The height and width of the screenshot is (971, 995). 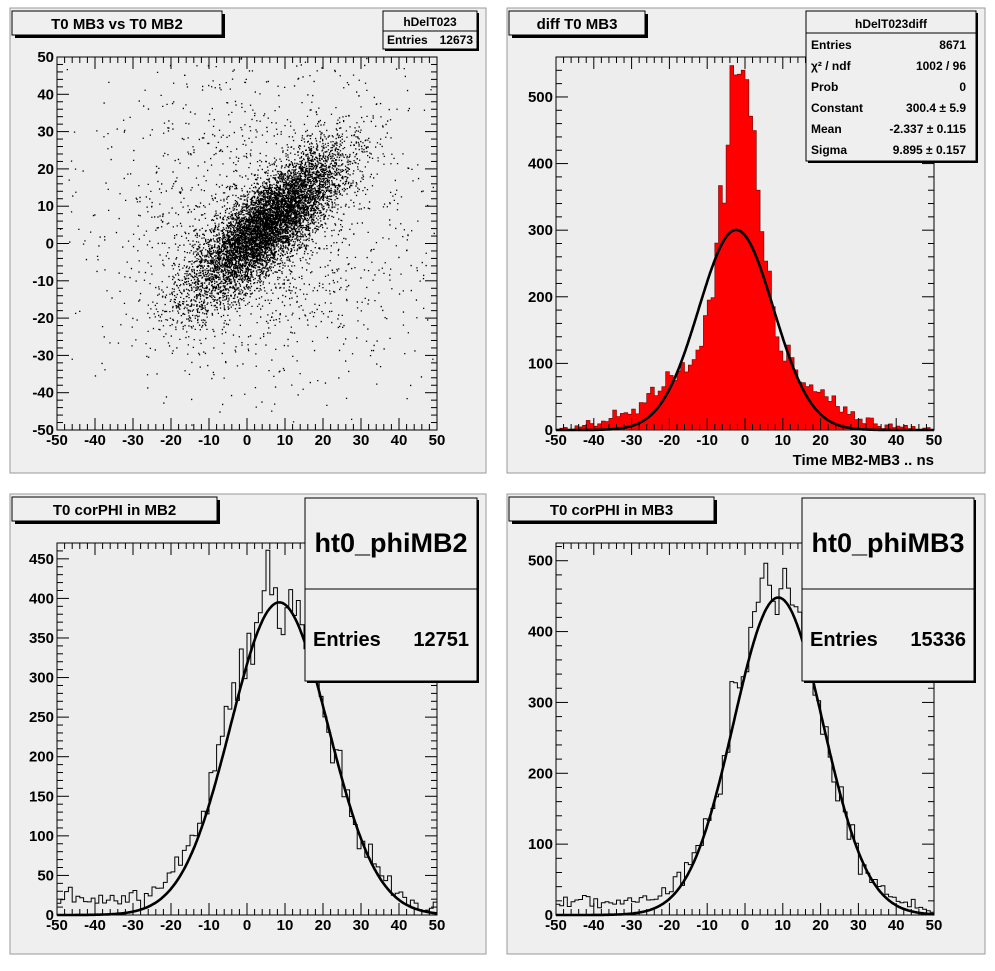 What do you see at coordinates (938, 640) in the screenshot?
I see `stats-row-value: 15336` at bounding box center [938, 640].